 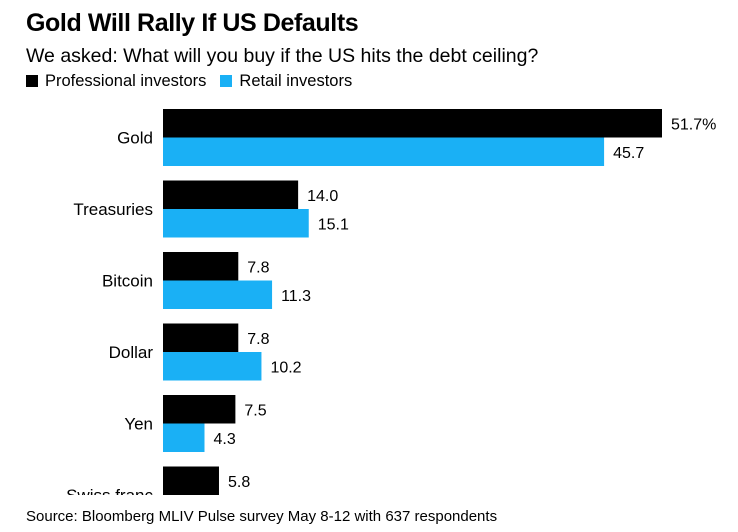 What do you see at coordinates (138, 424) in the screenshot?
I see `category-label-yen: Yen` at bounding box center [138, 424].